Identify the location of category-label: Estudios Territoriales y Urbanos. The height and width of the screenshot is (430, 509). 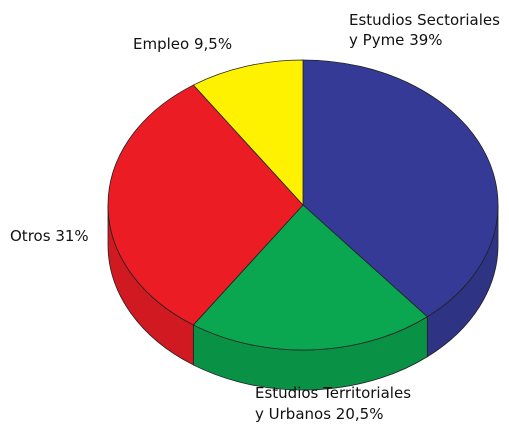
(333, 403).